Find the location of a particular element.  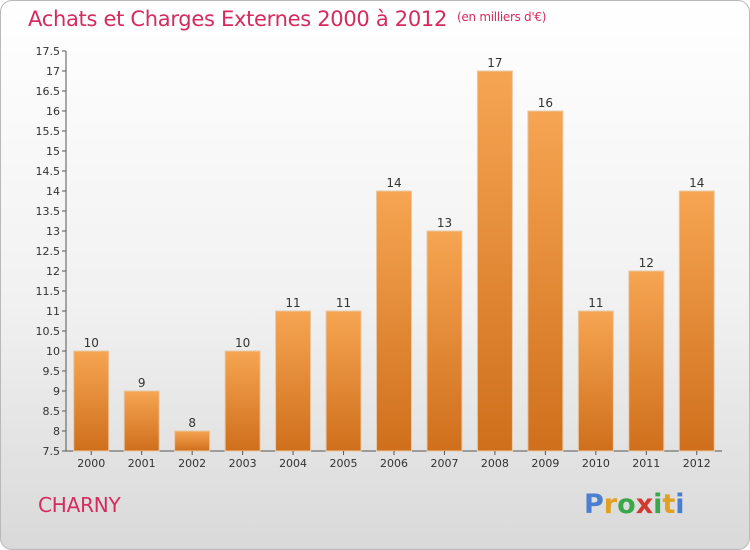

x-tick-label: 2000 is located at coordinates (91, 463).